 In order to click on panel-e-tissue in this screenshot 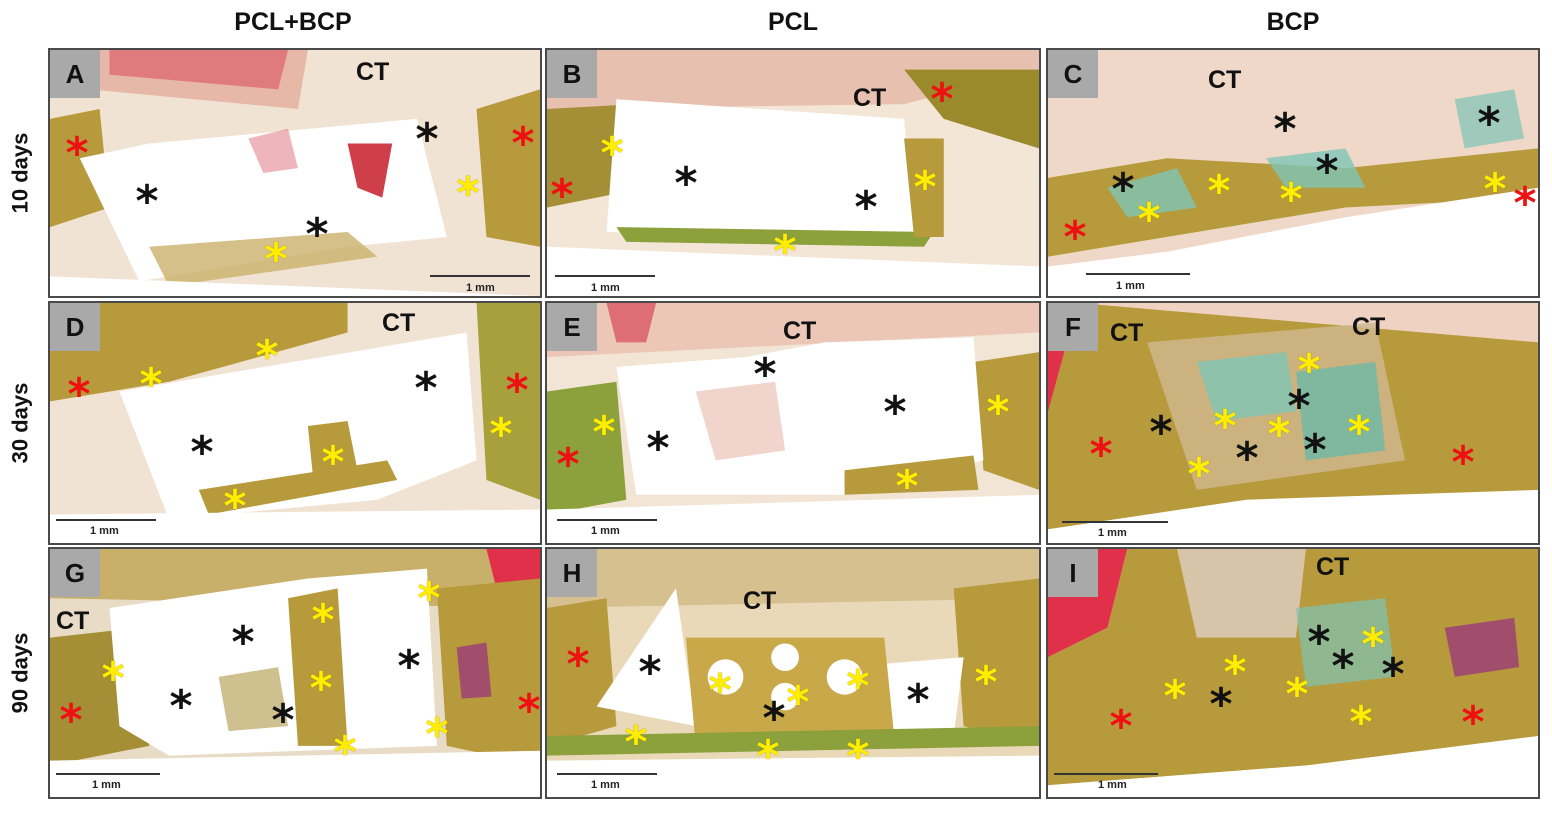, I will do `click(793, 423)`.